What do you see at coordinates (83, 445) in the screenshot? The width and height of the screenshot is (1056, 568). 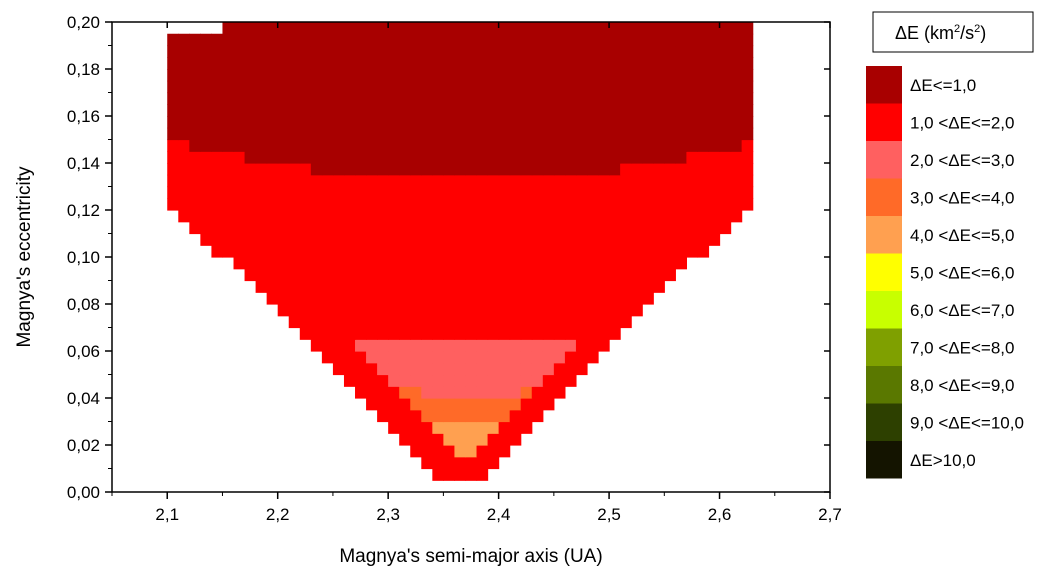 I see `y-tick-label: 0,02` at bounding box center [83, 445].